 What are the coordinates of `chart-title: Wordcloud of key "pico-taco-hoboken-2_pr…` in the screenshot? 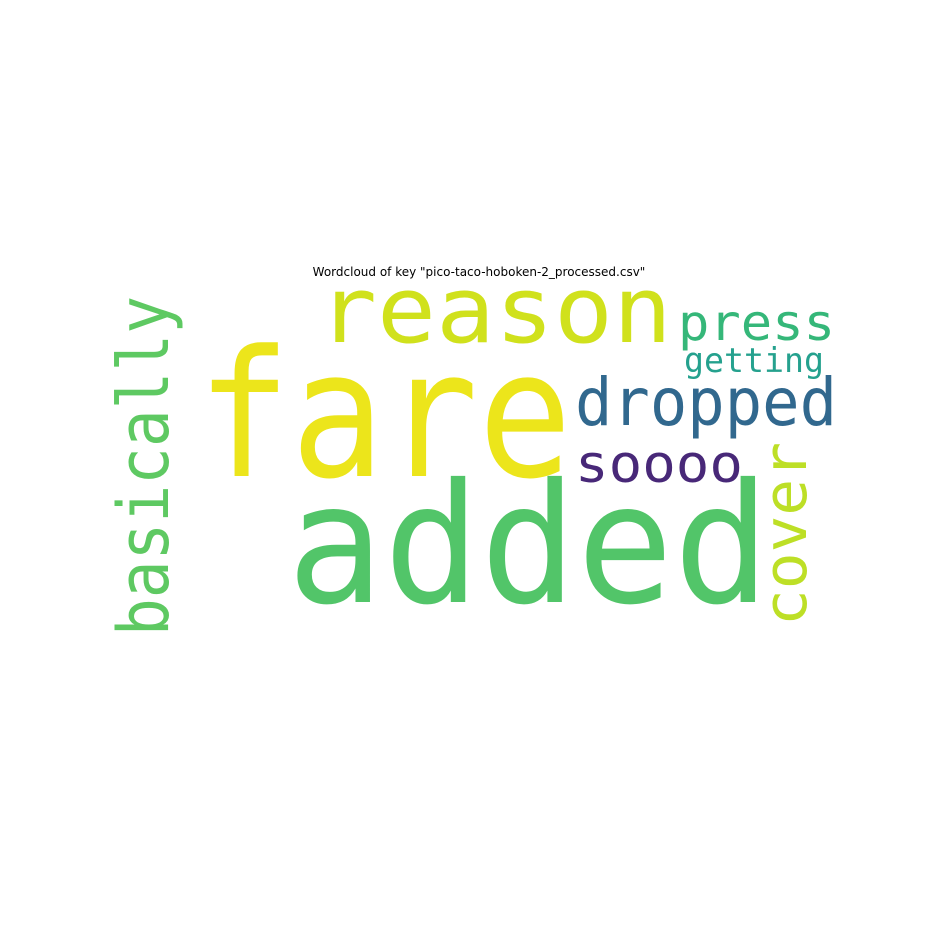 It's located at (479, 272).